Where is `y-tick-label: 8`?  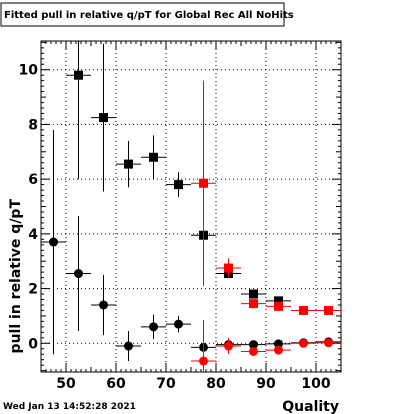
y-tick-label: 8 is located at coordinates (33, 125).